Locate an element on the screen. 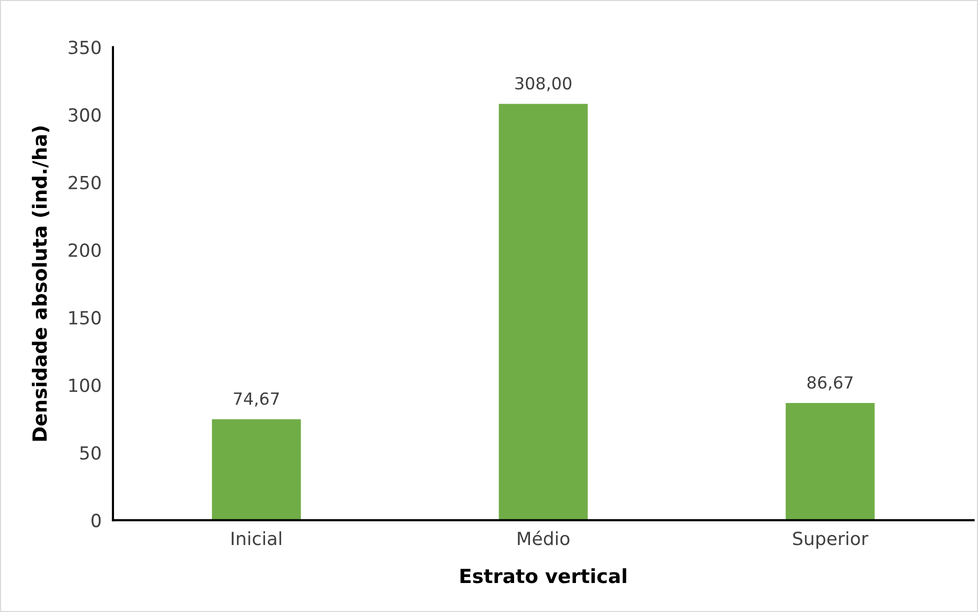 Image resolution: width=978 pixels, height=612 pixels. x-tick-label: Superior is located at coordinates (830, 540).